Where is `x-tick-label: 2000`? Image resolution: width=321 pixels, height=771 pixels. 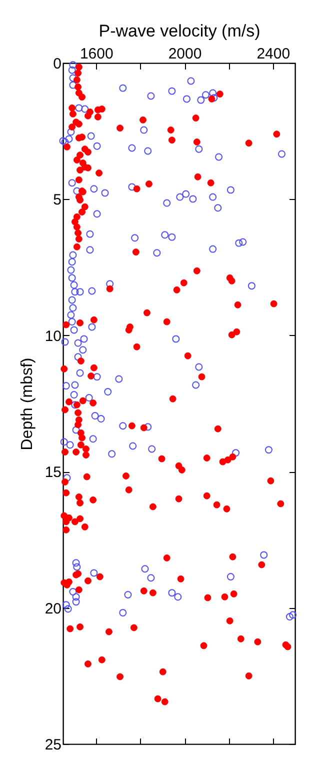 x-tick-label: 2000 is located at coordinates (185, 54).